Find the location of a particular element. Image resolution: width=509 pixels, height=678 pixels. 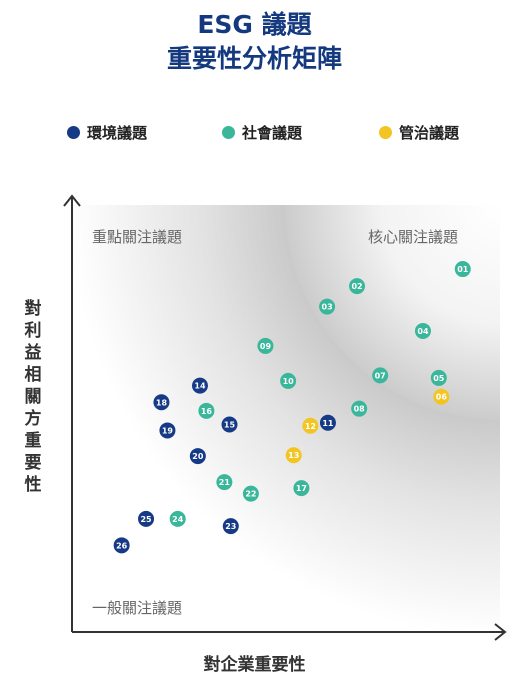

y-axis-arrow is located at coordinates (72, 200).